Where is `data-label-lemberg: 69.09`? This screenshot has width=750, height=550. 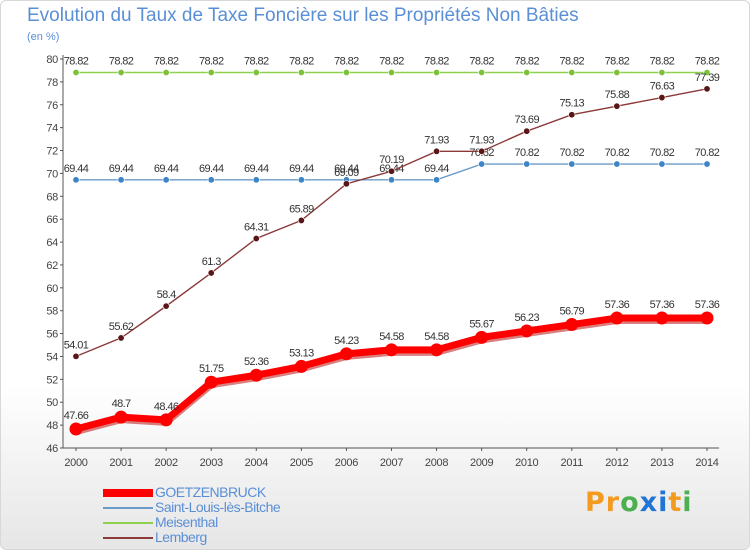 data-label-lemberg: 69.09 is located at coordinates (346, 173).